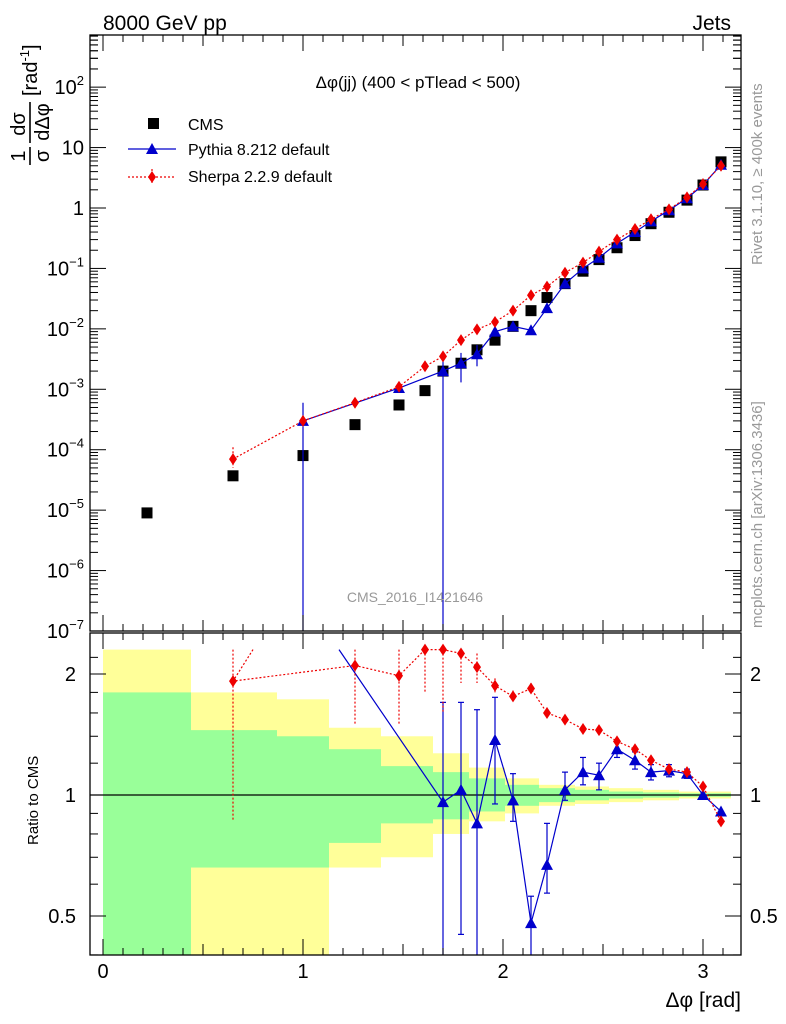 This screenshot has height=1024, width=786. I want to click on legend-entry-sherpa: Sherpa 2.2.9 default, so click(230, 177).